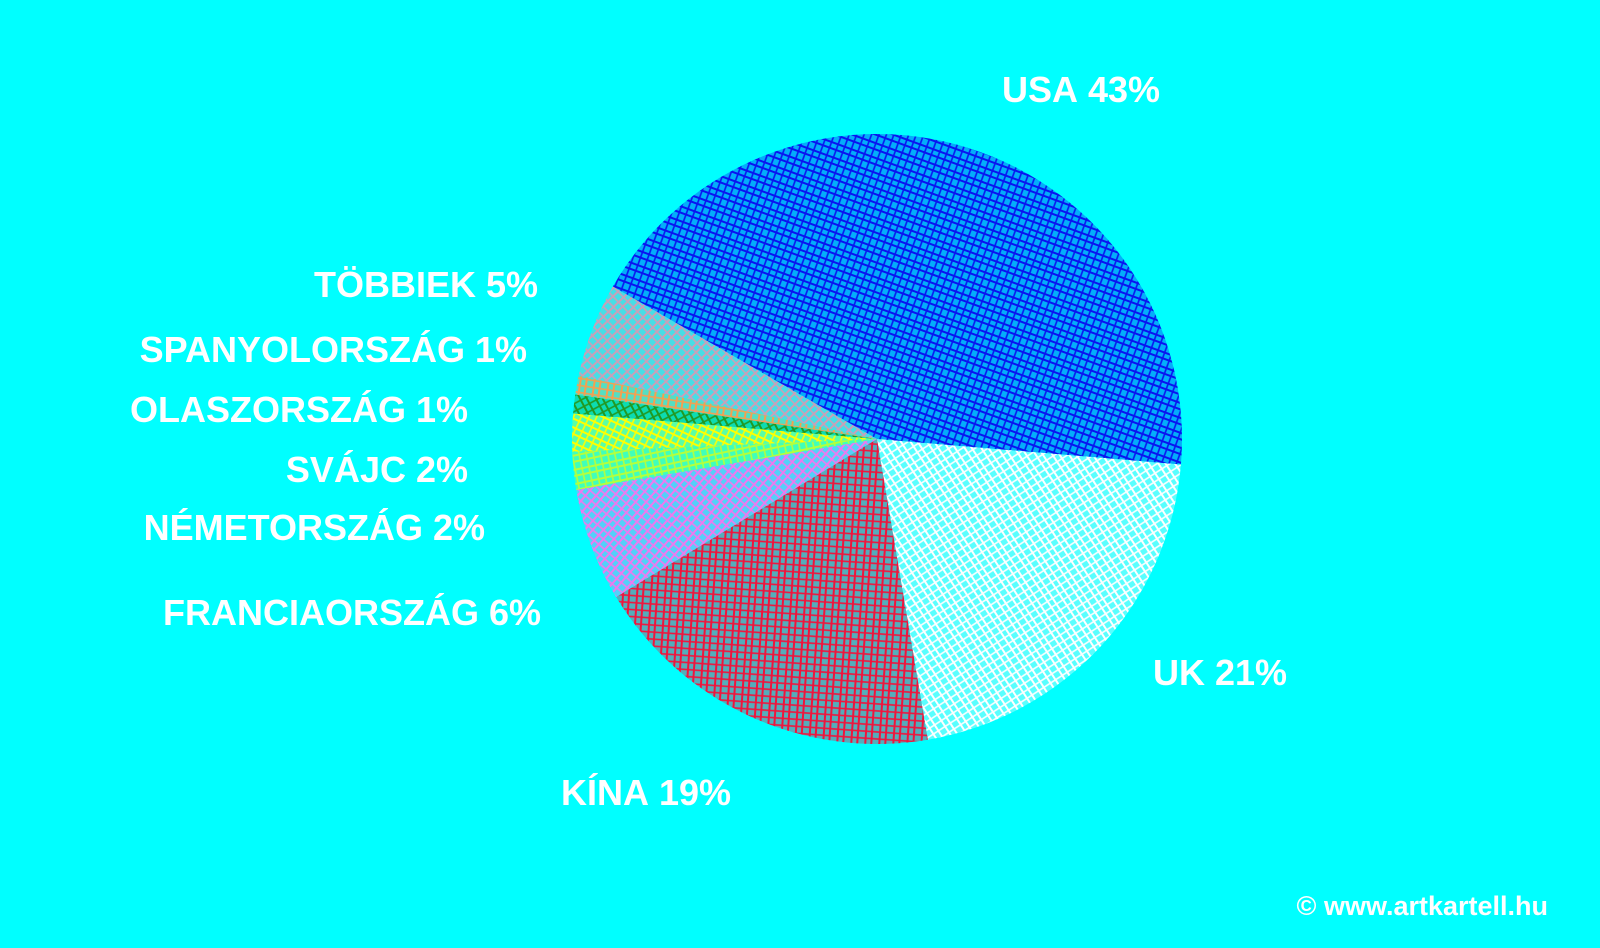 This screenshot has width=1600, height=948. I want to click on slice-label: NÉMETORSZÁG 2%, so click(314, 527).